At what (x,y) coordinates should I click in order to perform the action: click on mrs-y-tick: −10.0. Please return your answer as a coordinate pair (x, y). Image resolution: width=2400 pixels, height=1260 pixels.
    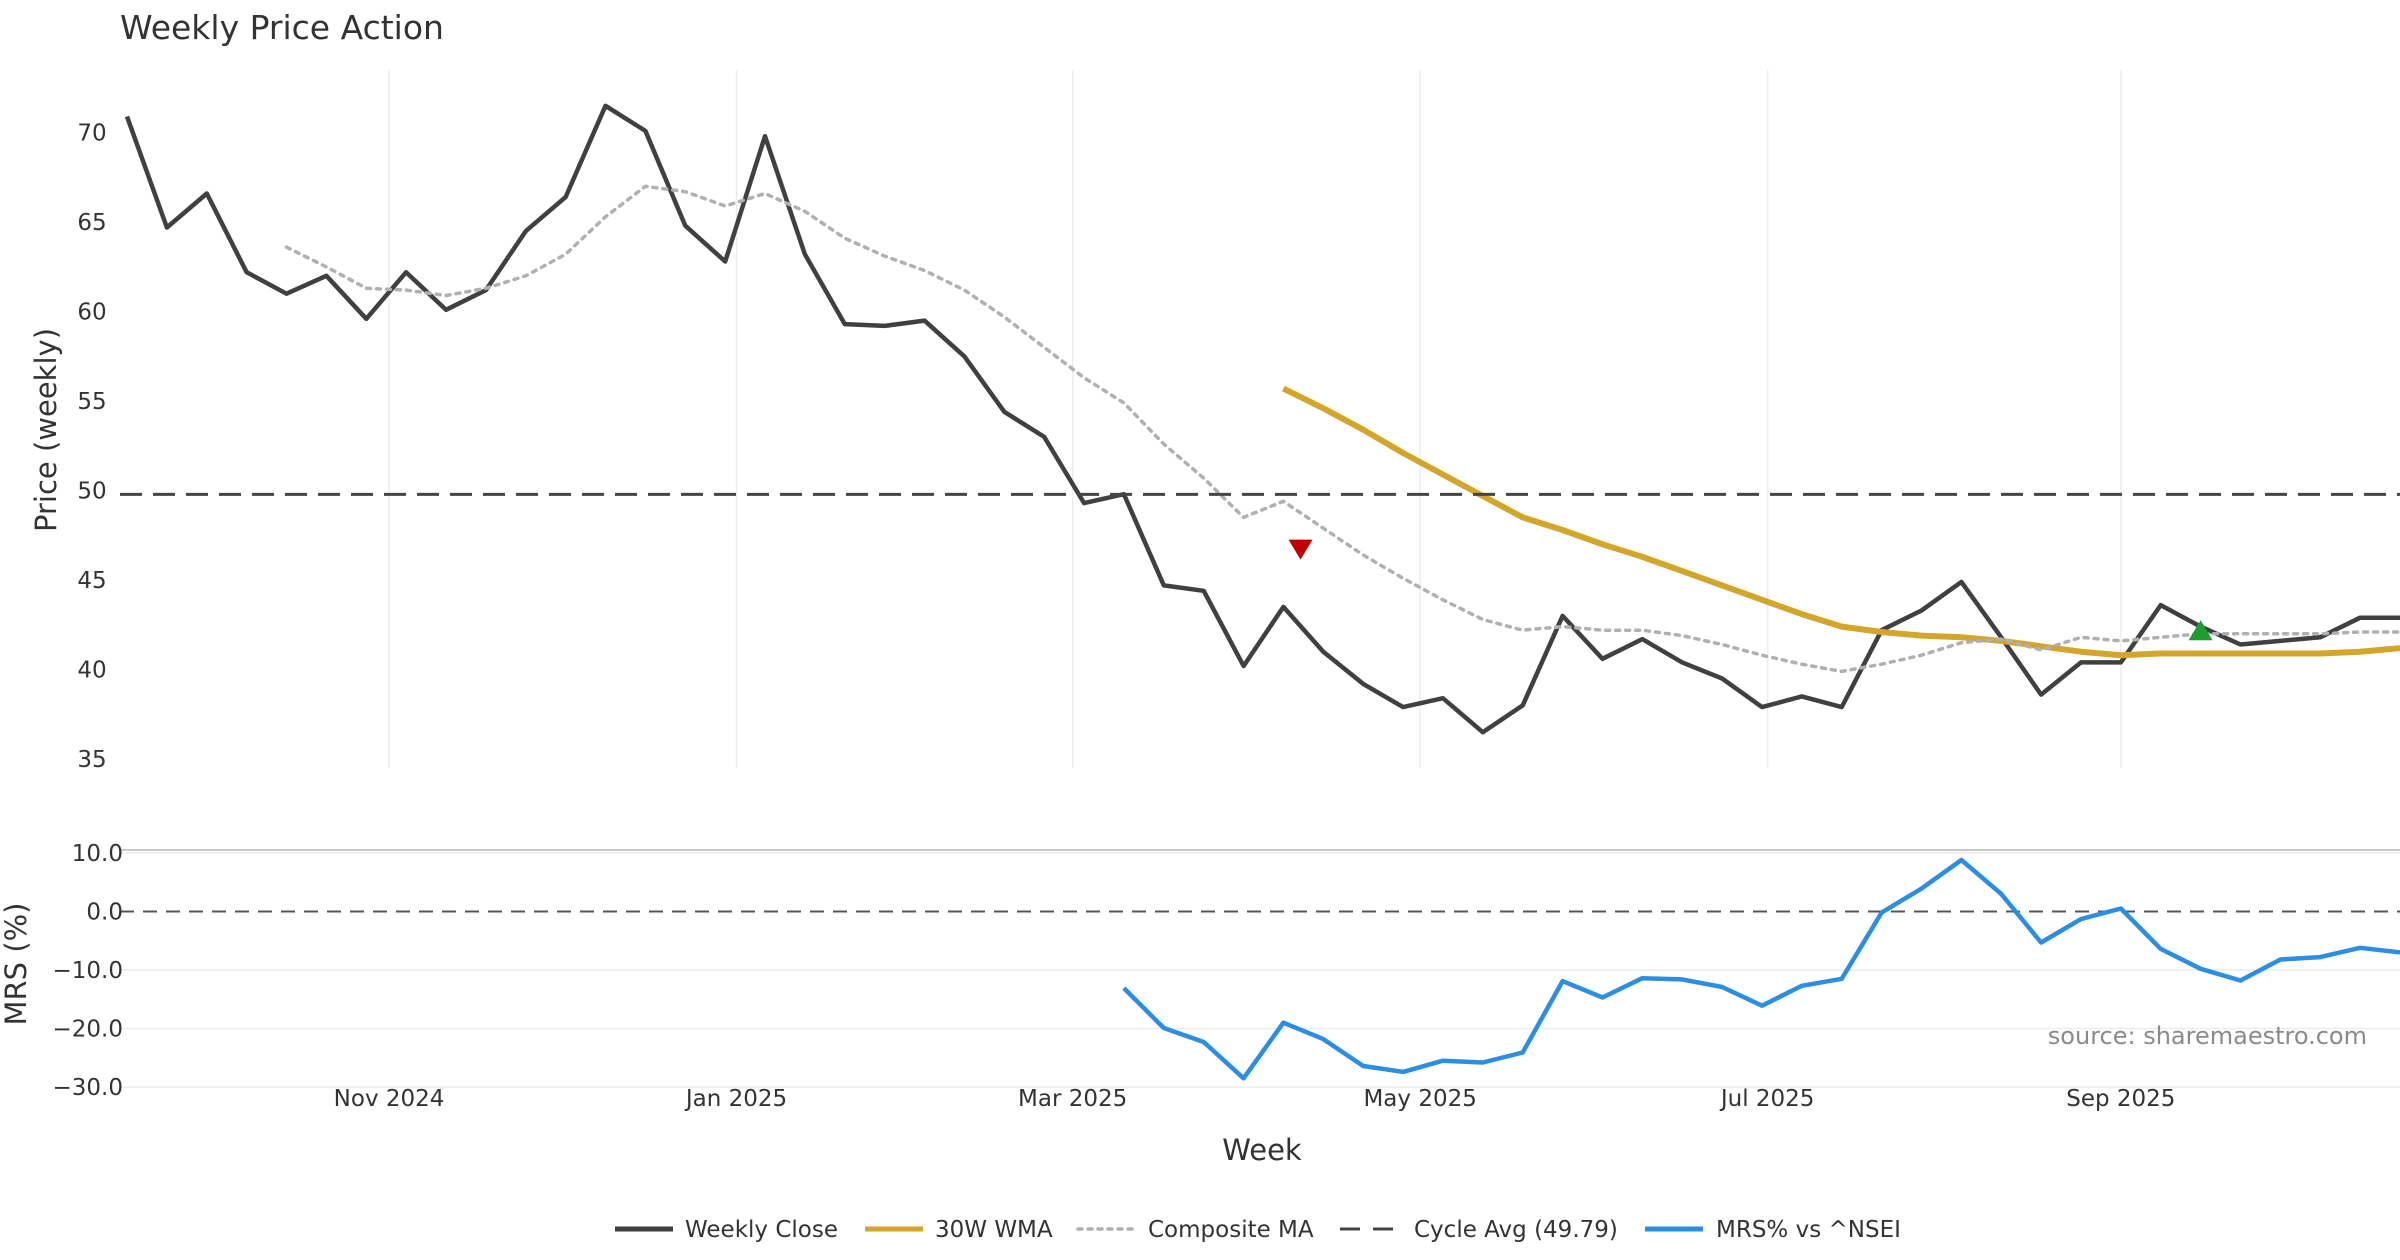
    Looking at the image, I should click on (88, 971).